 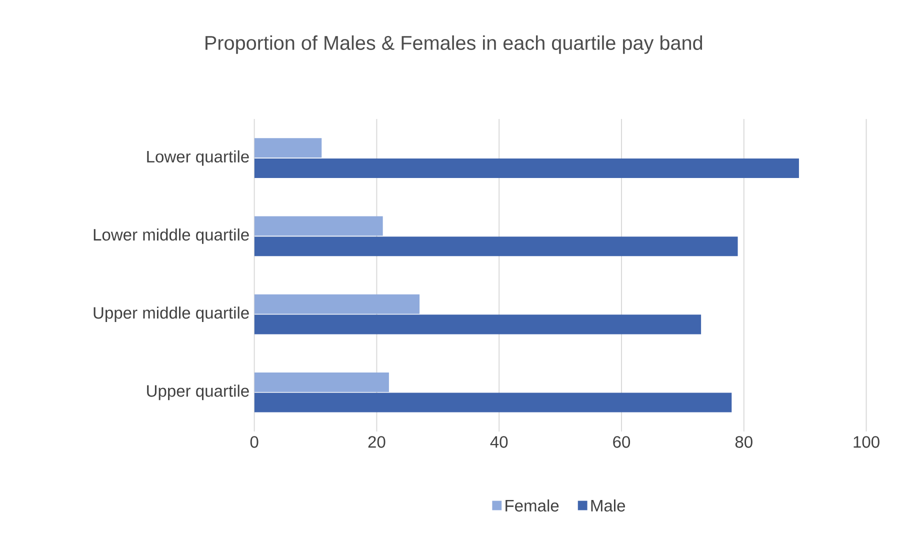 What do you see at coordinates (171, 314) in the screenshot?
I see `y-tick-label: Upper middle quartile` at bounding box center [171, 314].